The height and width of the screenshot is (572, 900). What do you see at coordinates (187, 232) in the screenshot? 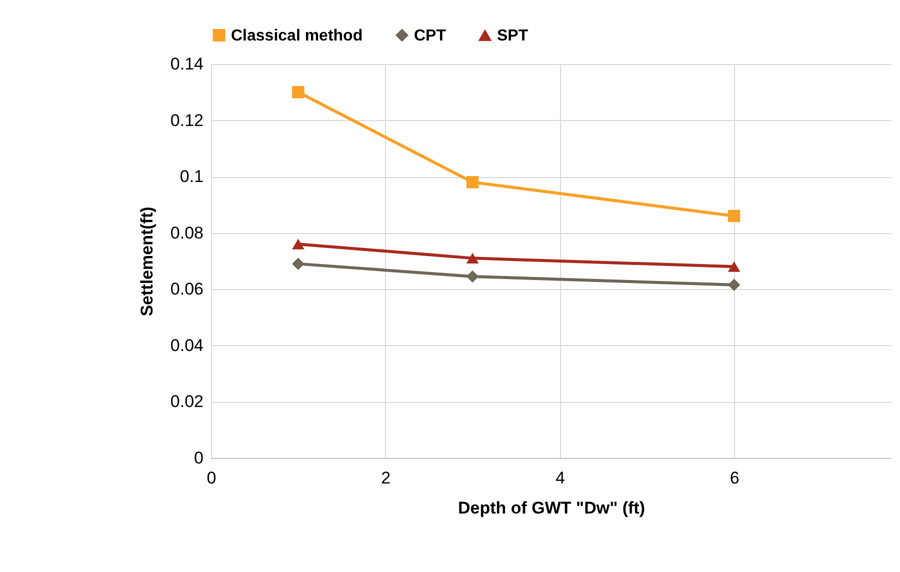
I see `y-tick-label: 0.08` at bounding box center [187, 232].